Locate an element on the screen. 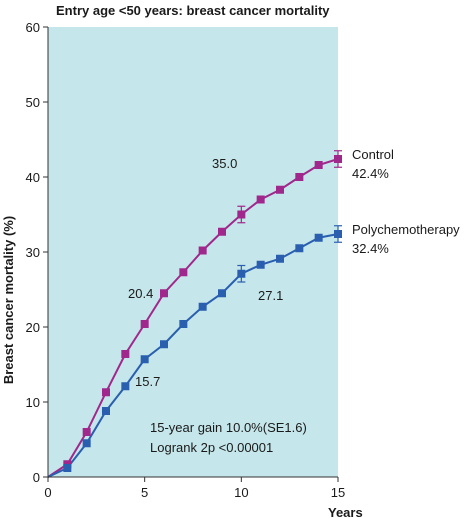 The image size is (464, 518). data-label-poly-4: 15.7 is located at coordinates (147, 381).